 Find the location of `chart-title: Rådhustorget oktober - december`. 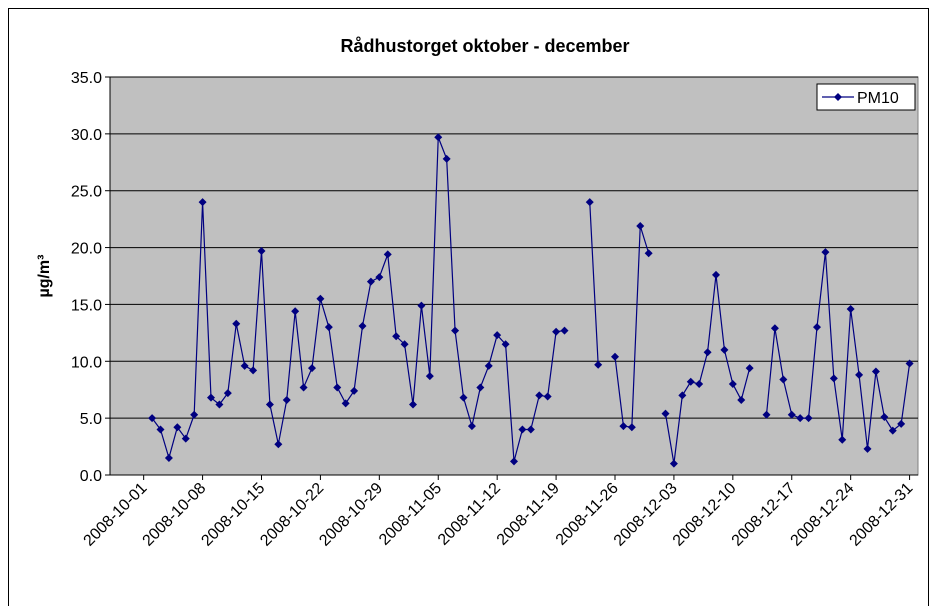

chart-title: Rådhustorget oktober - december is located at coordinates (484, 46).